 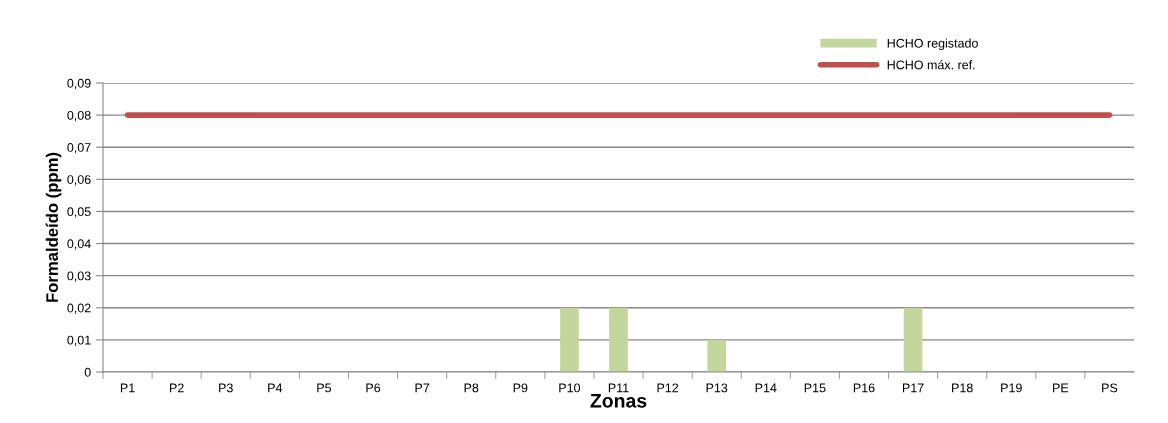 I want to click on x-tick-label: P6, so click(x=373, y=388).